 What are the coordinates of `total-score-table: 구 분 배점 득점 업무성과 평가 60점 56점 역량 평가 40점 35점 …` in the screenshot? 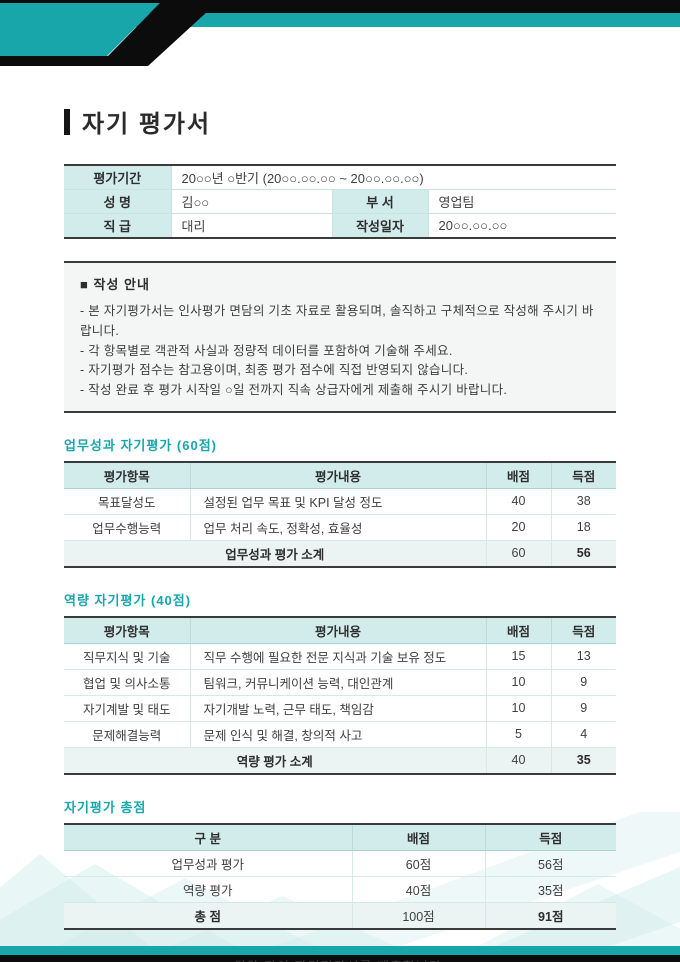 It's located at (340, 876).